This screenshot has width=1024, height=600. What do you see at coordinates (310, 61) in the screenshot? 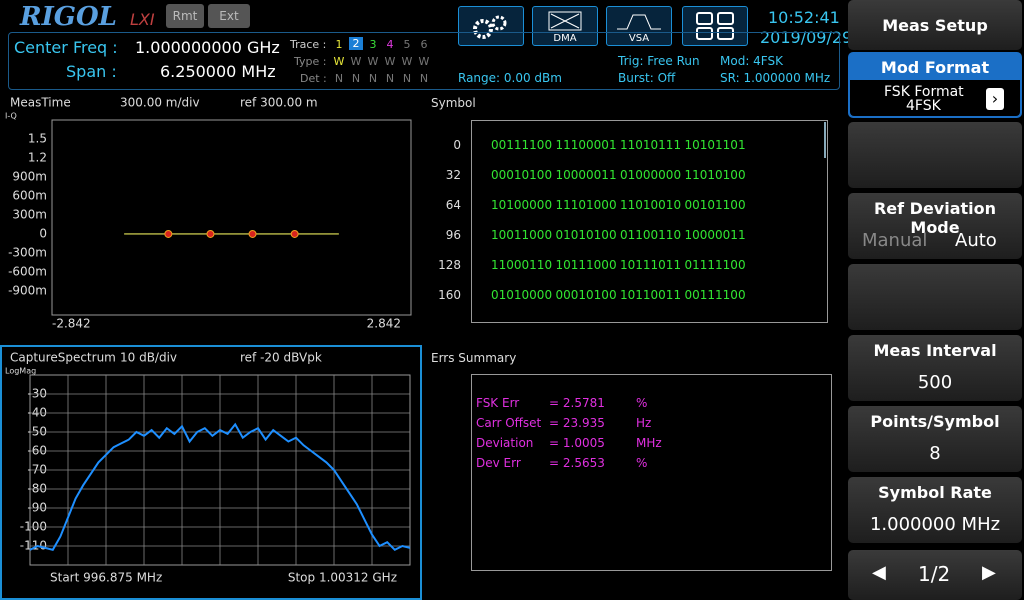
I see `type-label: Type :` at bounding box center [310, 61].